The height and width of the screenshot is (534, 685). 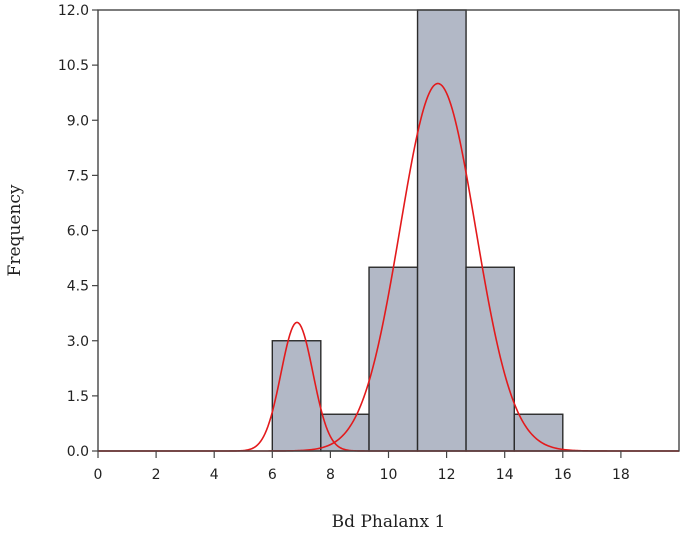 I want to click on x-tick-label: 8, so click(x=330, y=475).